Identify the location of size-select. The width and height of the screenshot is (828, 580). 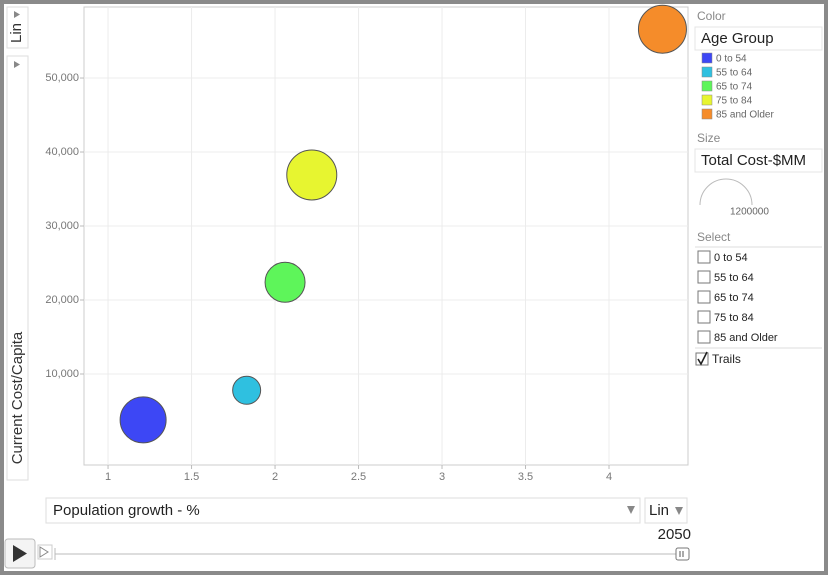
(758, 160).